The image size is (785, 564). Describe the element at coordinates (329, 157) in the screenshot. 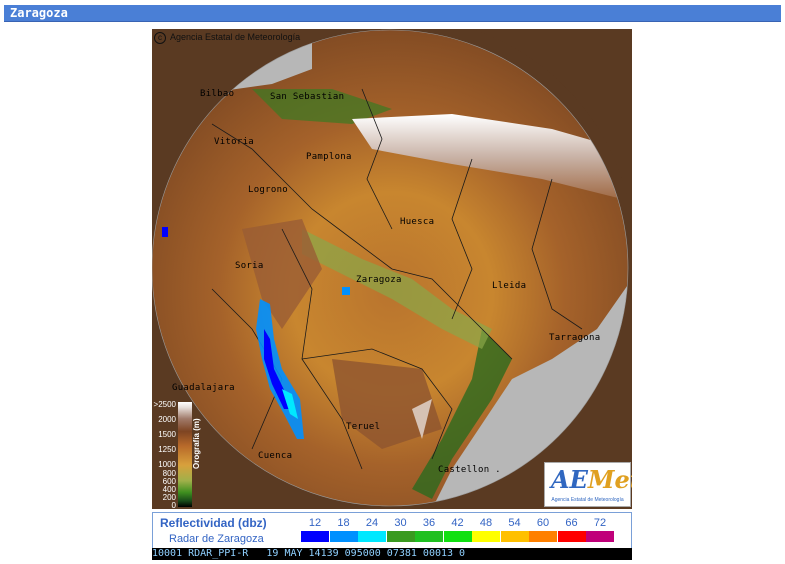

I see `city-pamplona: Pamplona` at that location.